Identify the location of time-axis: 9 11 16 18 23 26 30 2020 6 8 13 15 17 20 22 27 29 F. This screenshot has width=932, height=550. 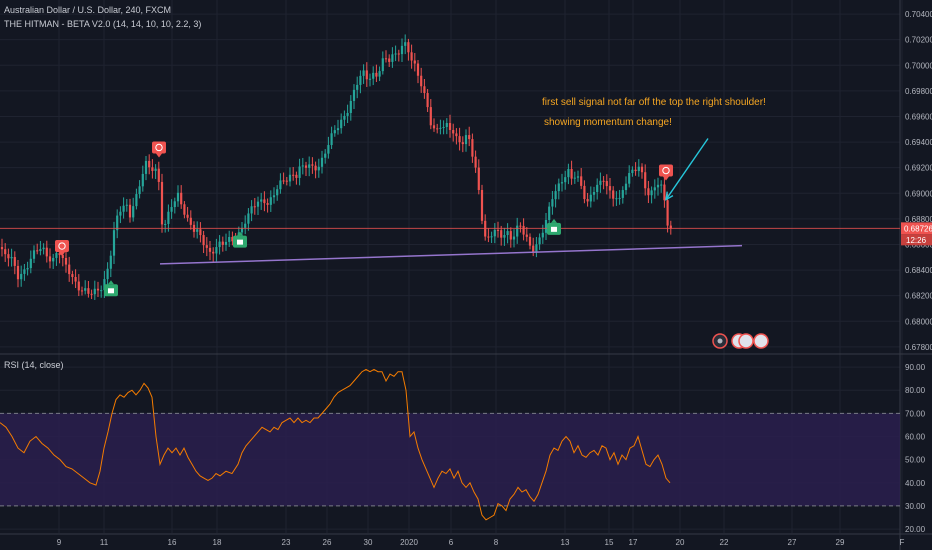
(481, 542).